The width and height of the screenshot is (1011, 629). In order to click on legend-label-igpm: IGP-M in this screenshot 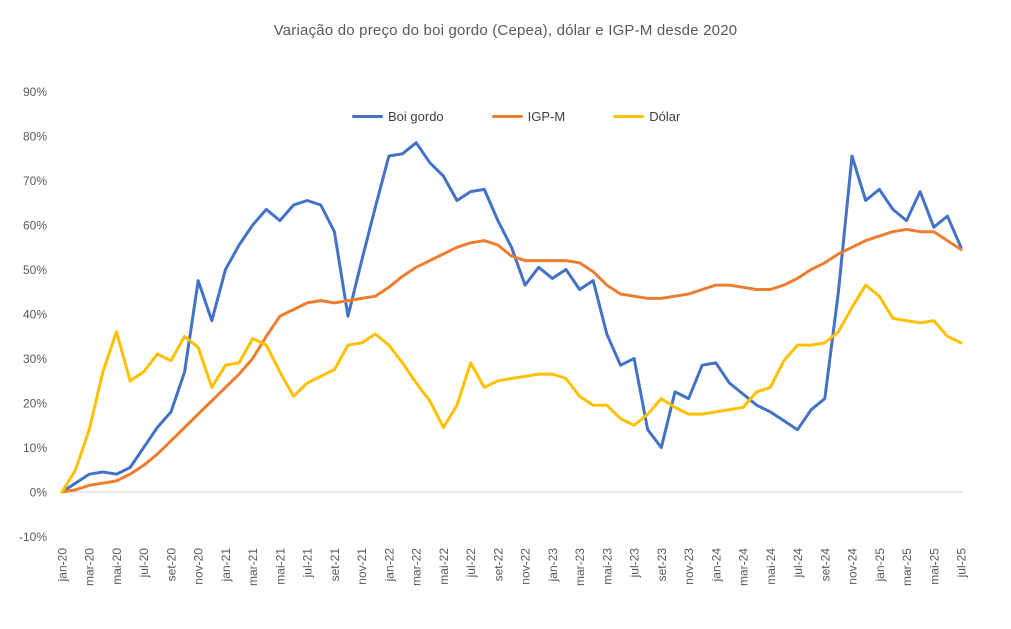, I will do `click(546, 116)`.